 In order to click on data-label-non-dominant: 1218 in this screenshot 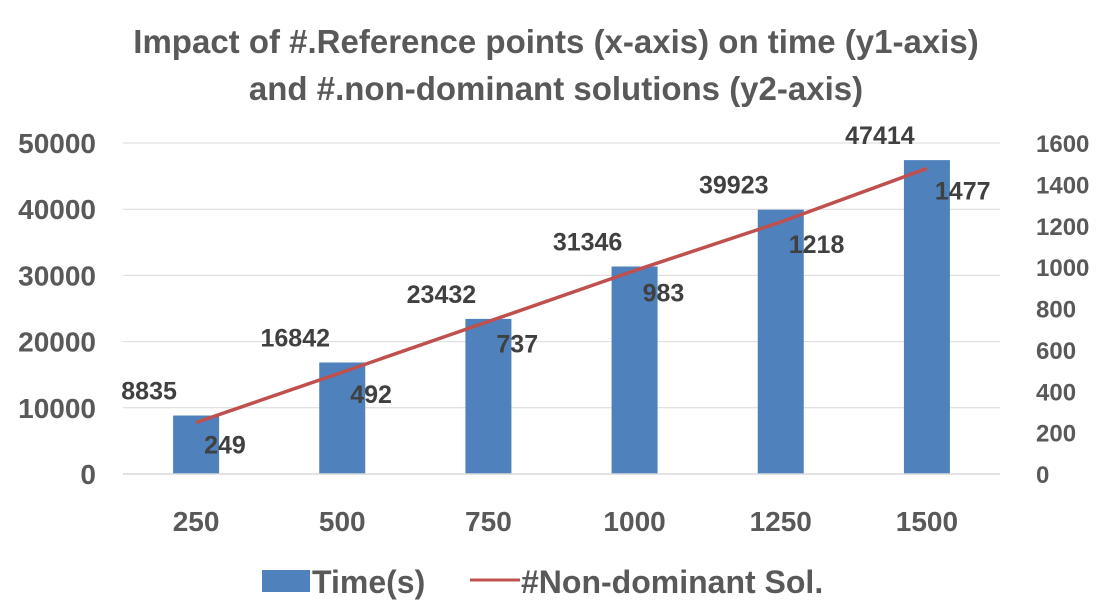, I will do `click(817, 245)`.